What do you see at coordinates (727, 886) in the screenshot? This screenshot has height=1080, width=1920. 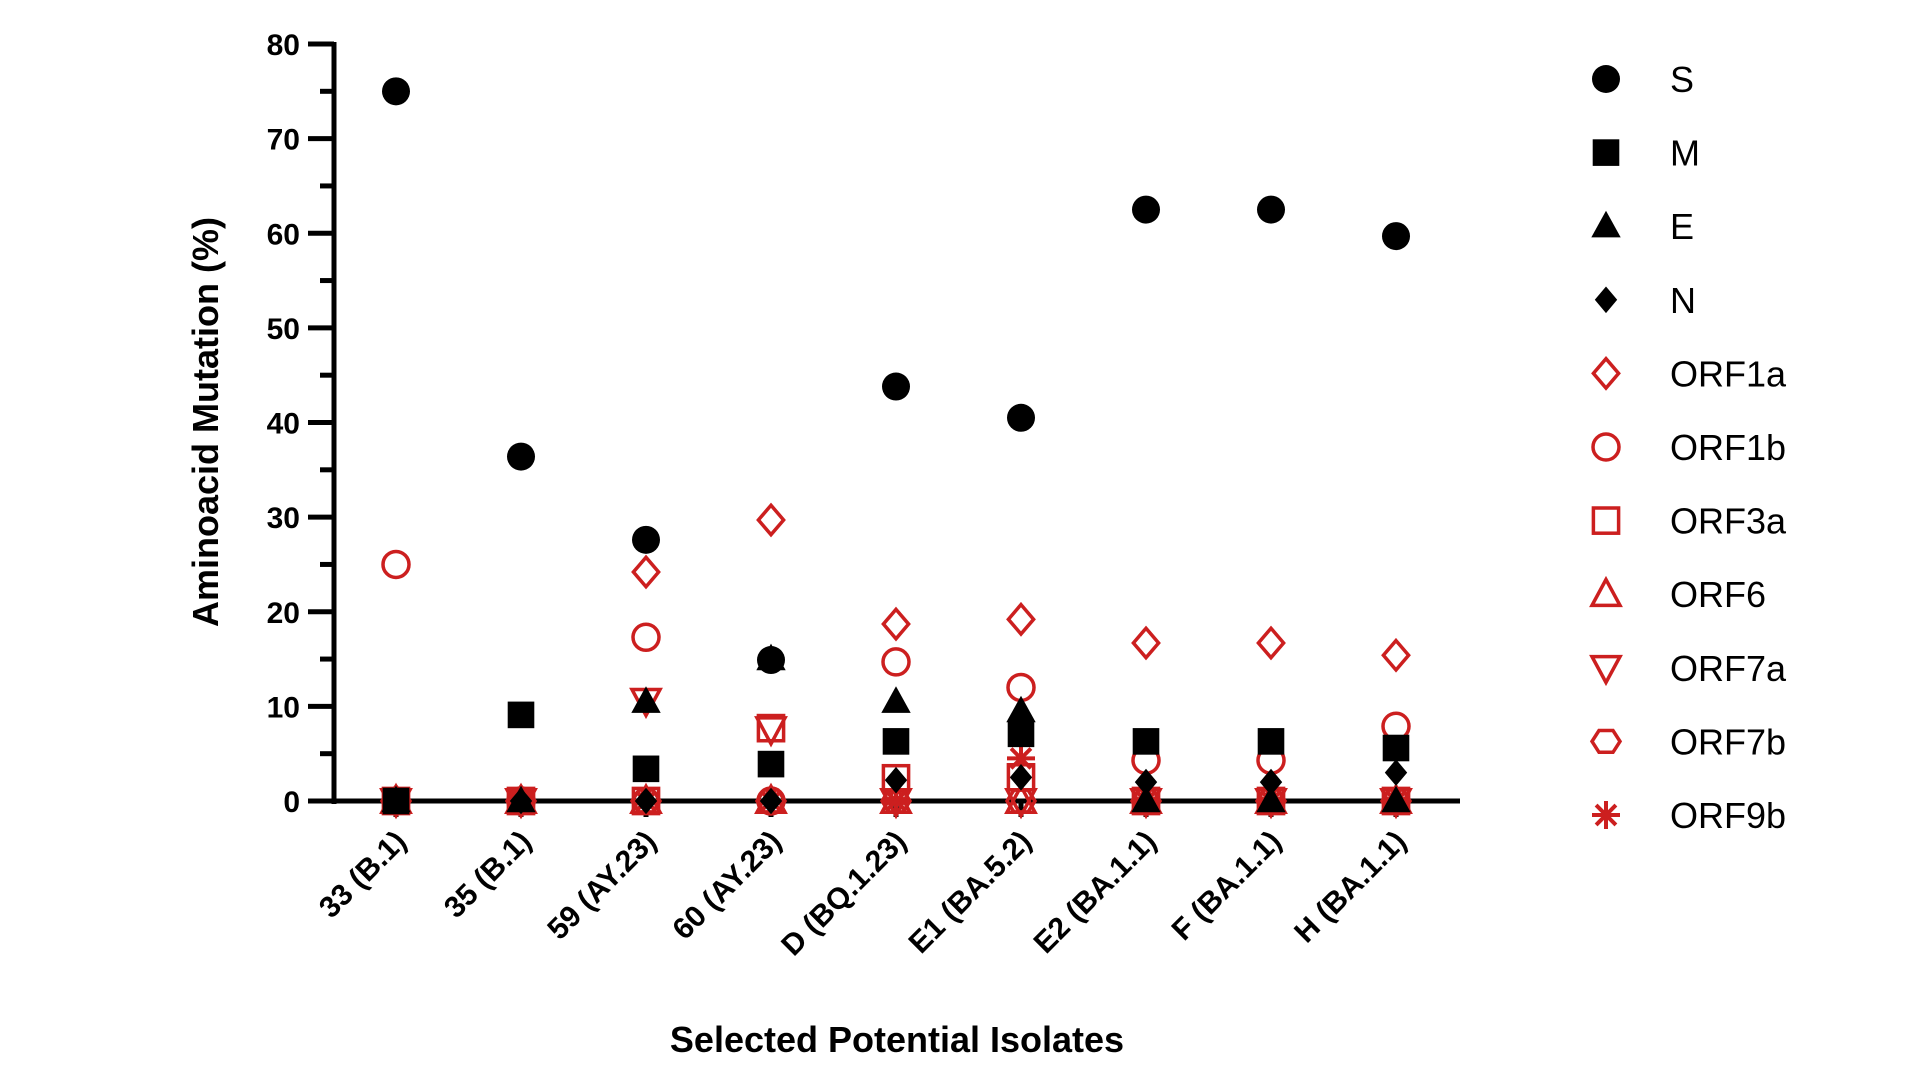 I see `x-tick-label: 60 (AY.23)` at bounding box center [727, 886].